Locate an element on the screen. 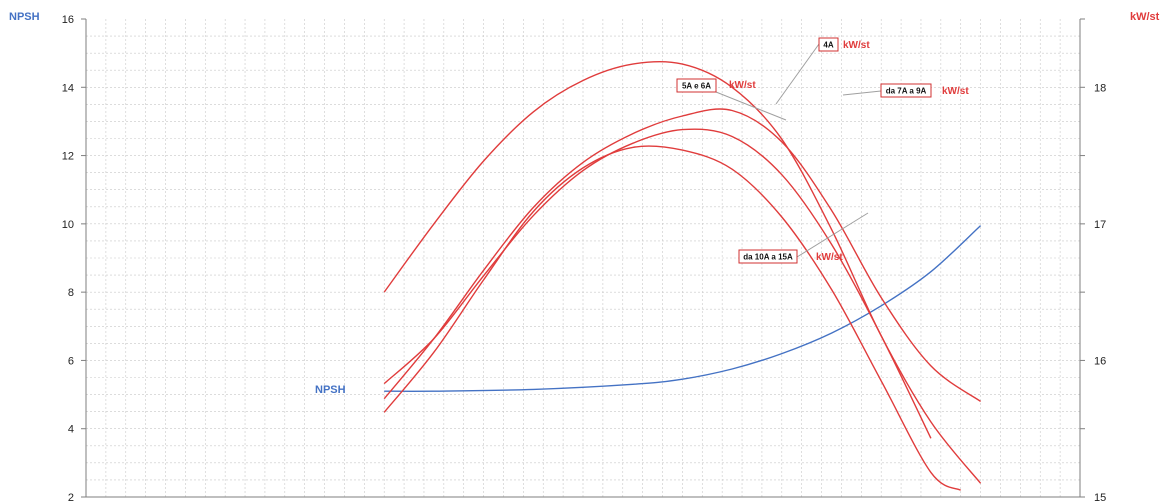 Image resolution: width=1173 pixels, height=503 pixels. annotation-10a-15a: da 10A a 15A kW/st is located at coordinates (790, 256).